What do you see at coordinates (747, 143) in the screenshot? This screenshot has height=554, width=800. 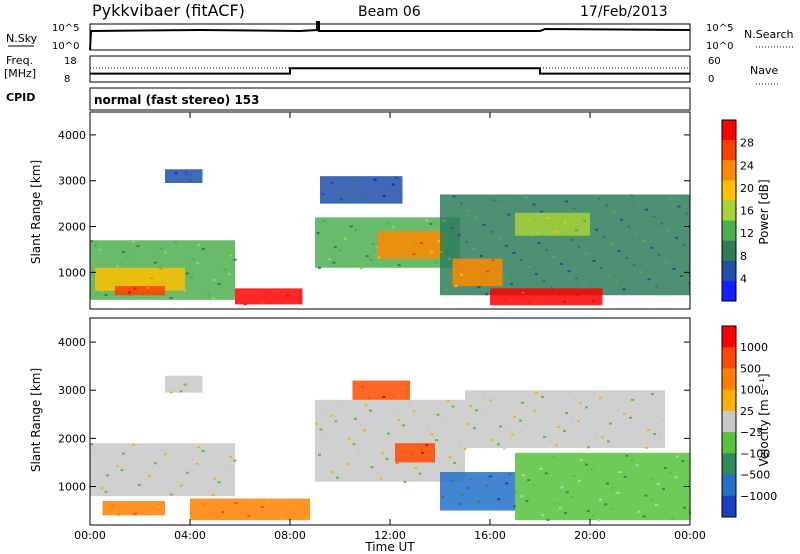 I see `power-colorbar-tick: 28` at bounding box center [747, 143].